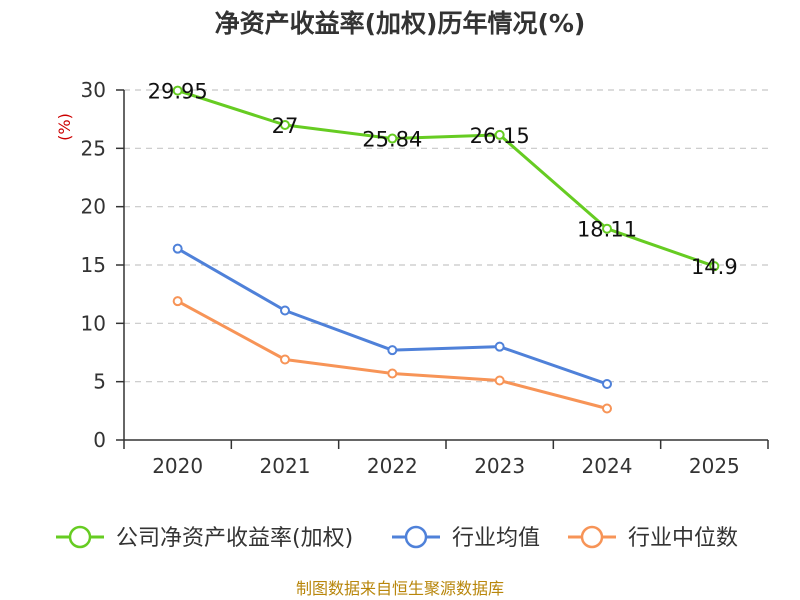  Describe the element at coordinates (93, 265) in the screenshot. I see `y-tick-label: 15` at that location.